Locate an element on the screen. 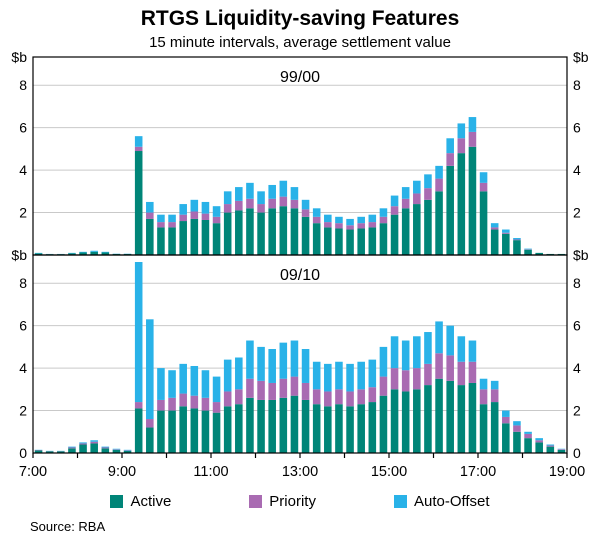 The height and width of the screenshot is (549, 600). svg-text: 09/10 is located at coordinates (300, 275).